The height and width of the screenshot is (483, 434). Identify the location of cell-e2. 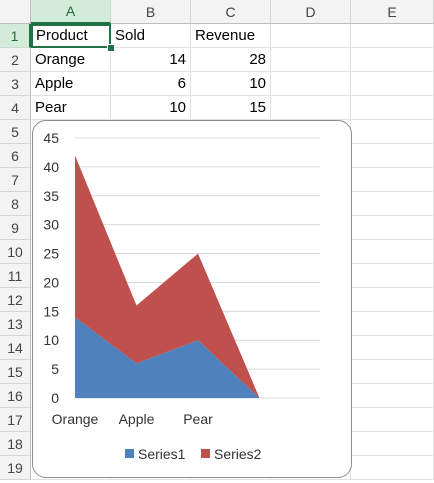
(392, 60).